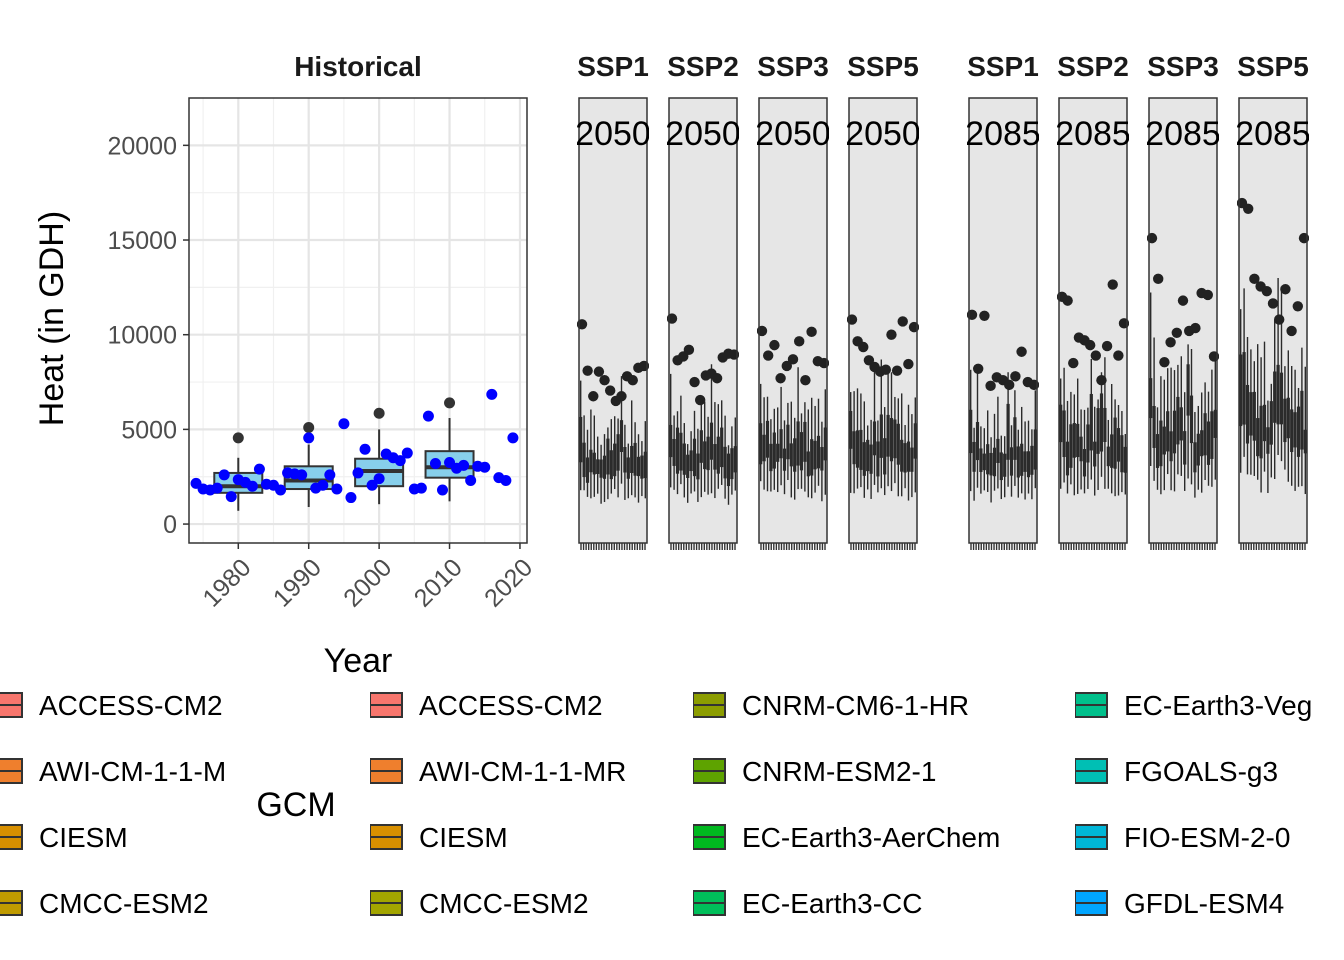 This screenshot has width=1344, height=960. I want to click on legend-label: FIO-ESM-2-0, so click(1207, 837).